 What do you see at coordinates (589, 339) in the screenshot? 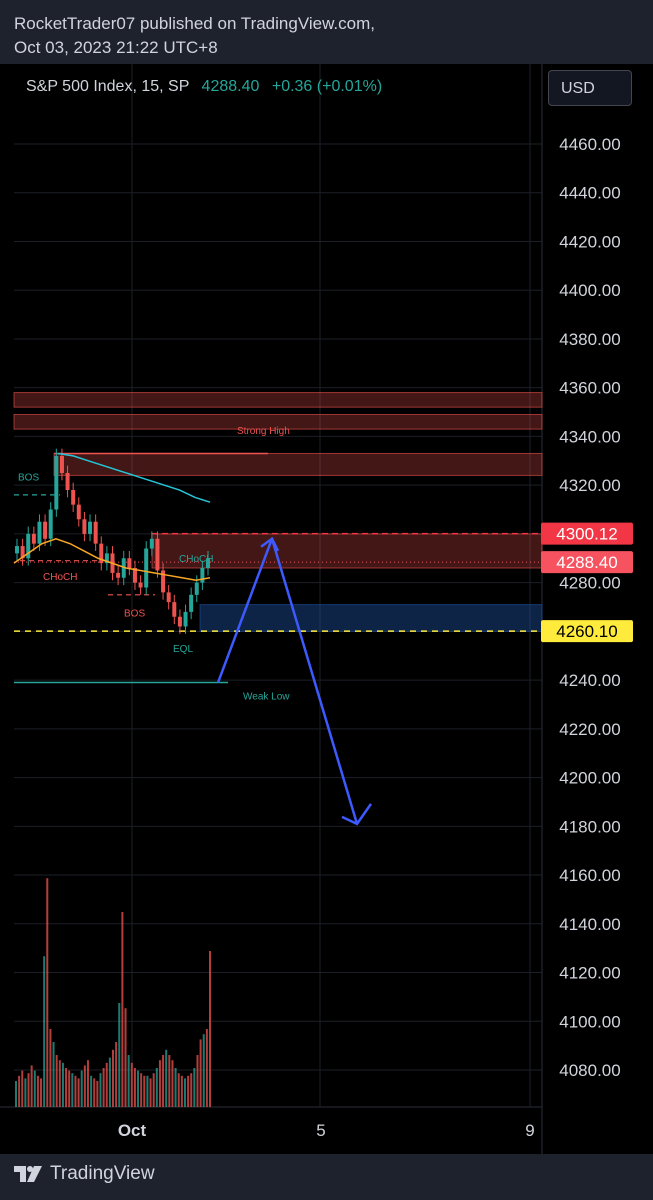
I see `y-tick-label: 4380.00` at bounding box center [589, 339].